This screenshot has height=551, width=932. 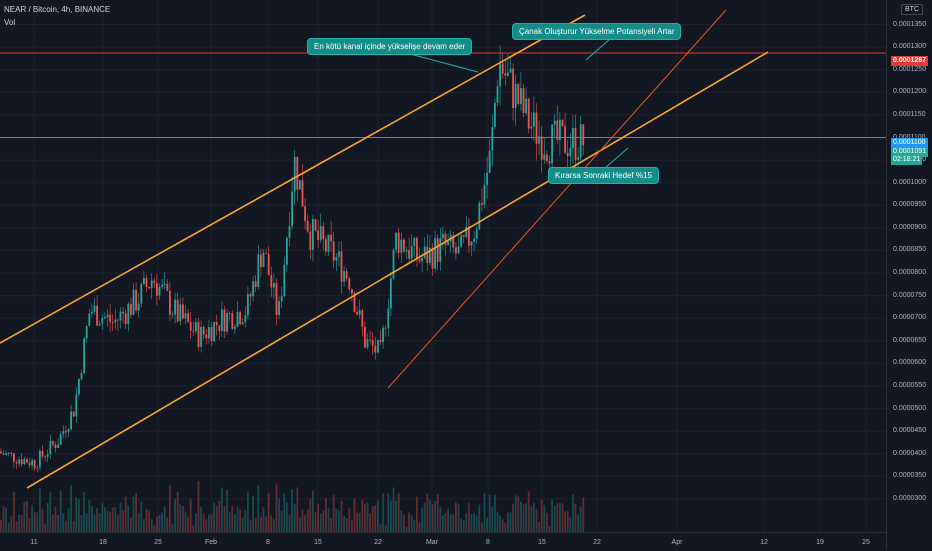 What do you see at coordinates (910, 431) in the screenshot?
I see `price-tick-label: 0.0000450` at bounding box center [910, 431].